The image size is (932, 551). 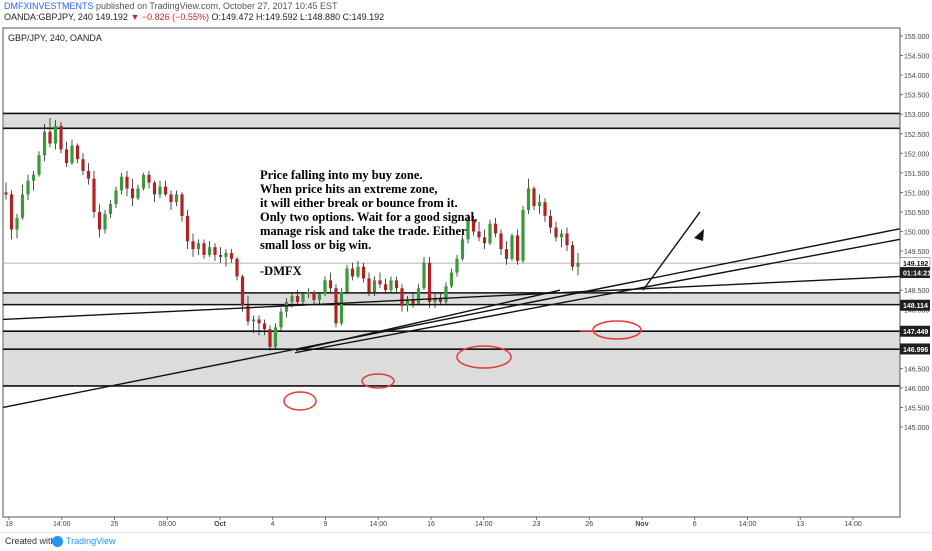 I want to click on y-tick-label: 150.000, so click(x=916, y=233).